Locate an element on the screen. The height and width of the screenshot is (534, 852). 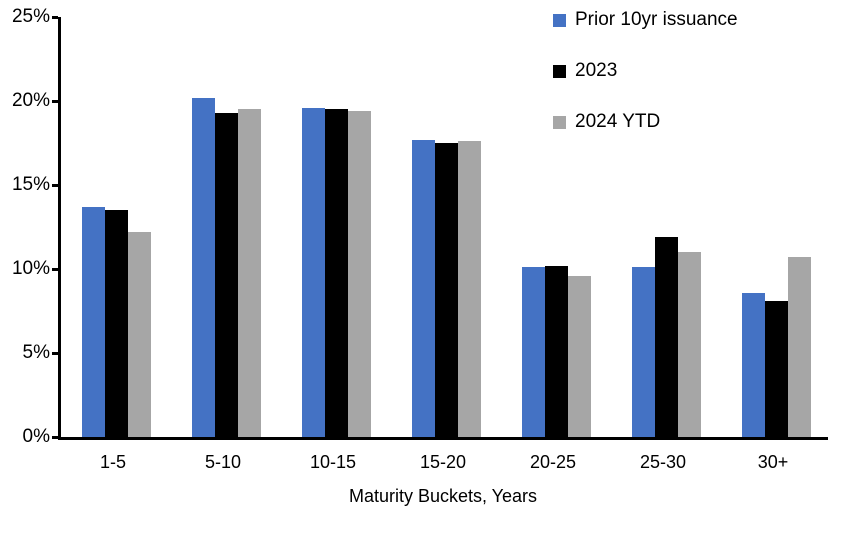
y-axis-tick-label: 0% is located at coordinates (36, 436).